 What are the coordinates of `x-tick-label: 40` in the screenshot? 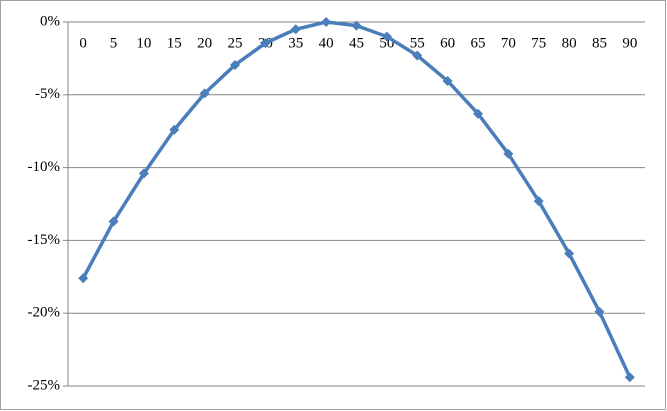 It's located at (326, 43).